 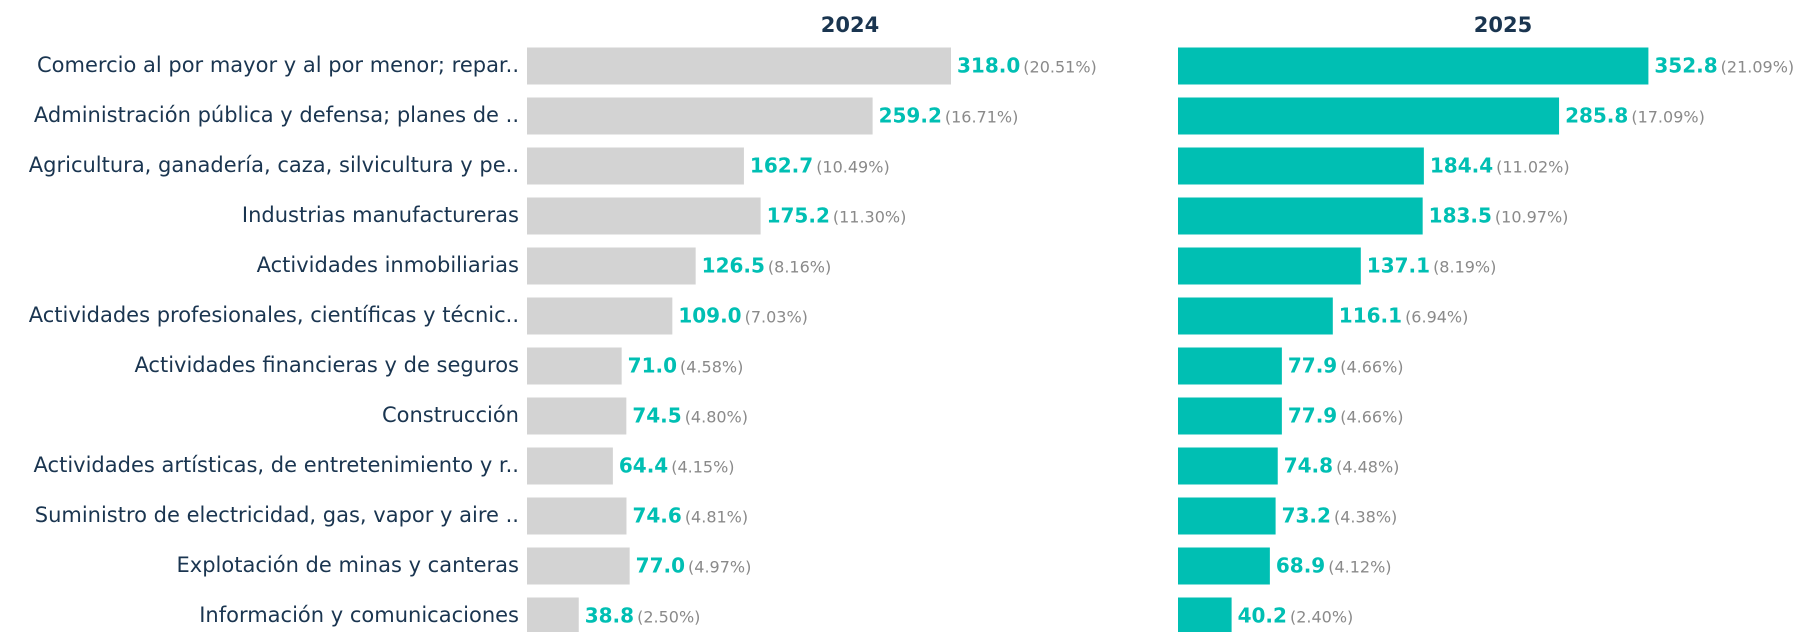 I want to click on category-label: Información y comunicaciones, so click(x=359, y=615).